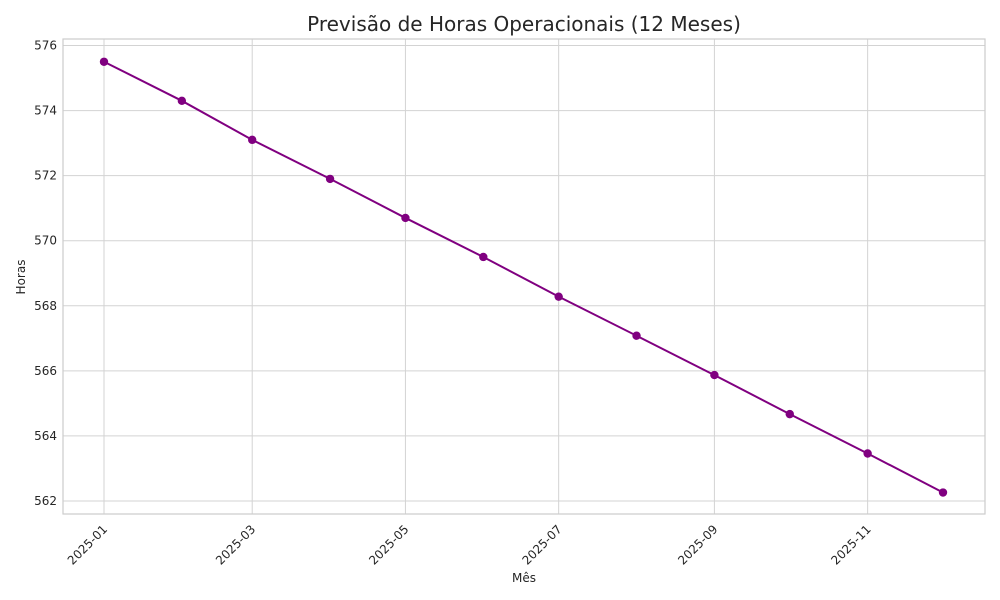 The width and height of the screenshot is (1000, 600). I want to click on x-tick-label: 2025-01, so click(87, 544).